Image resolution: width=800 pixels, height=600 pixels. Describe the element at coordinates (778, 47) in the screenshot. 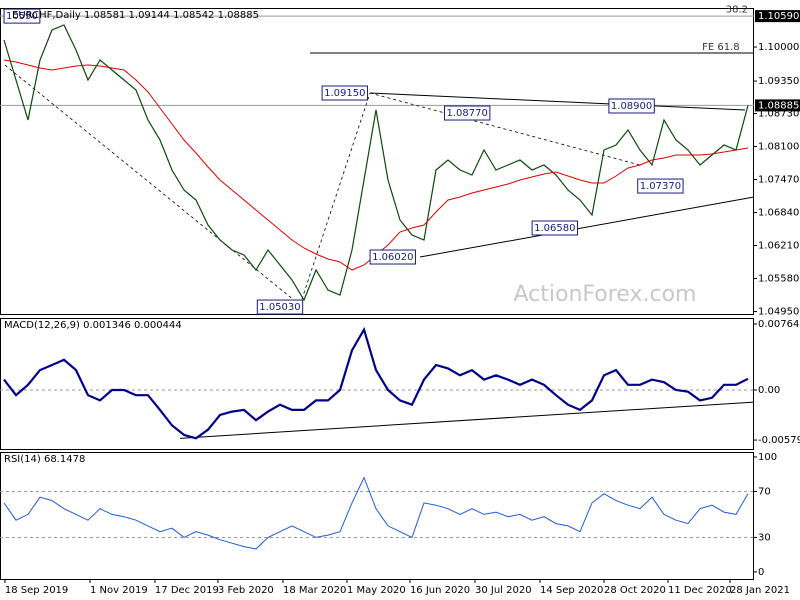

I see `y-tick-label: 1.10000` at that location.